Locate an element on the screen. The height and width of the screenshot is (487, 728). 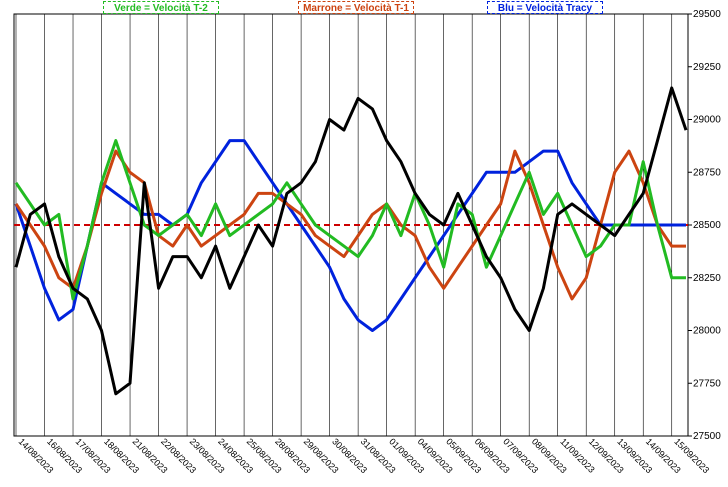
y-tick-label: 29250 is located at coordinates (707, 67).